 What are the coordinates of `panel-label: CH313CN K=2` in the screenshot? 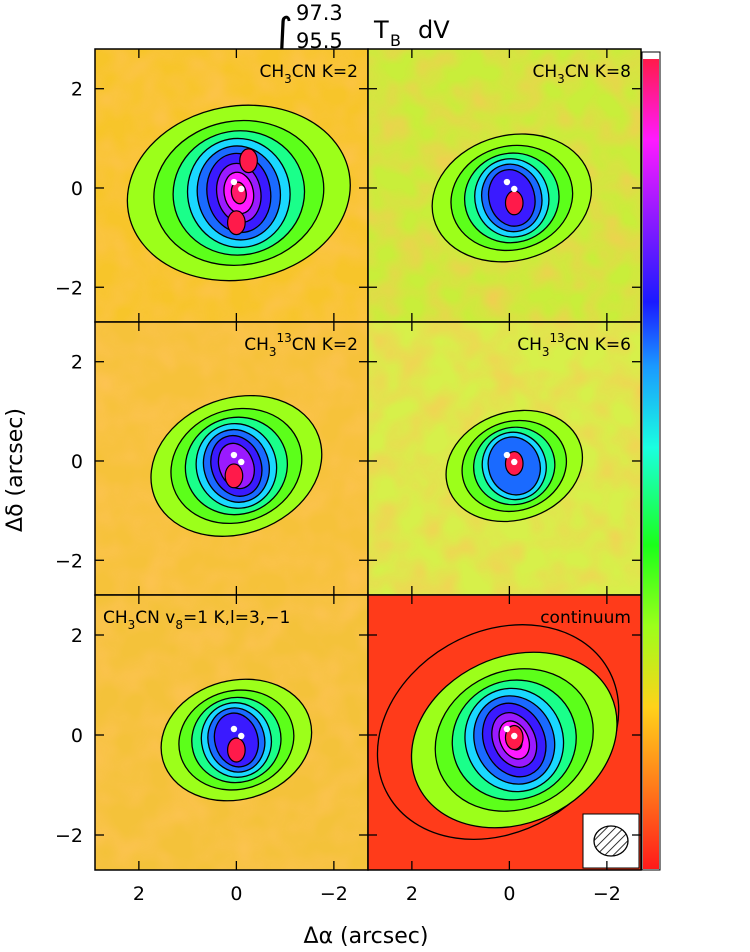 It's located at (301, 345).